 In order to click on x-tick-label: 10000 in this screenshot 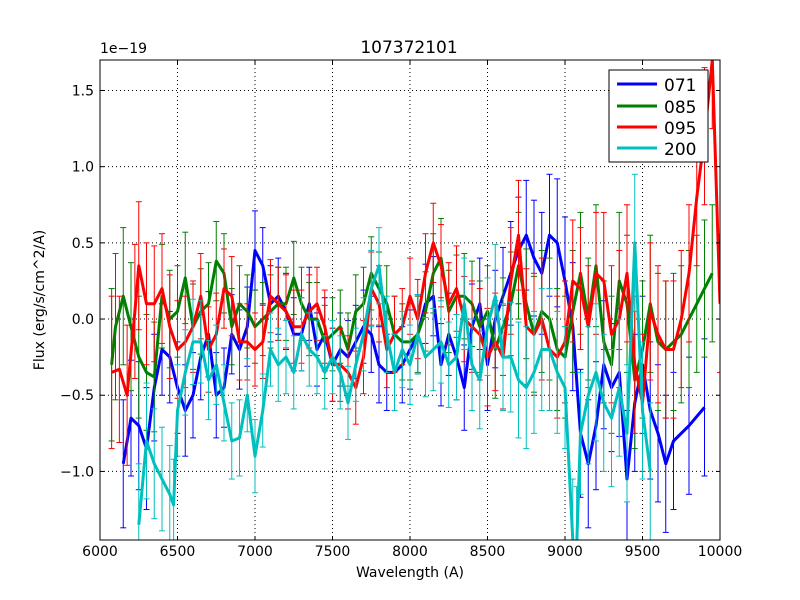, I will do `click(720, 552)`.